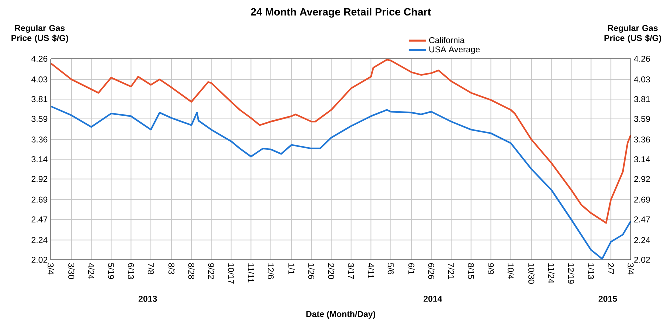 The height and width of the screenshot is (325, 670). What do you see at coordinates (231, 274) in the screenshot?
I see `x-tick-label: 10/17` at bounding box center [231, 274].